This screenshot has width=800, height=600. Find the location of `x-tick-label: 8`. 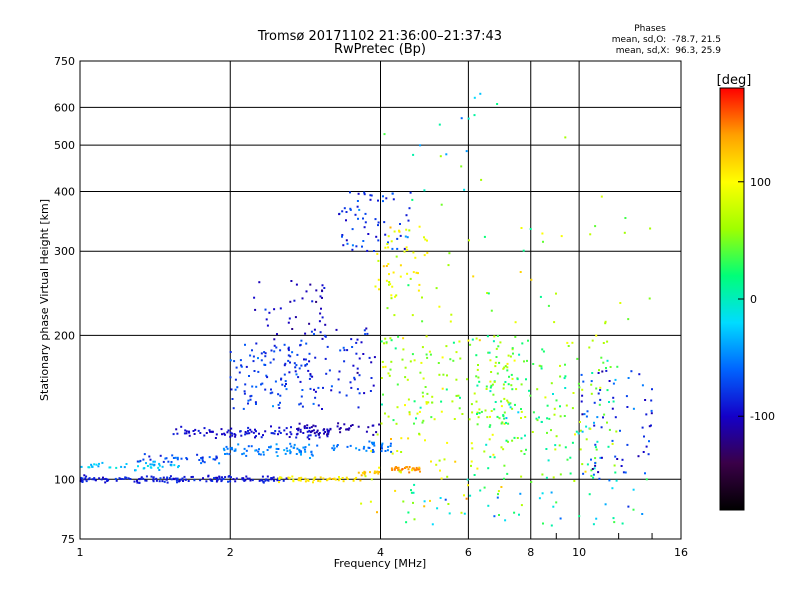

x-tick-label: 8 is located at coordinates (530, 552).